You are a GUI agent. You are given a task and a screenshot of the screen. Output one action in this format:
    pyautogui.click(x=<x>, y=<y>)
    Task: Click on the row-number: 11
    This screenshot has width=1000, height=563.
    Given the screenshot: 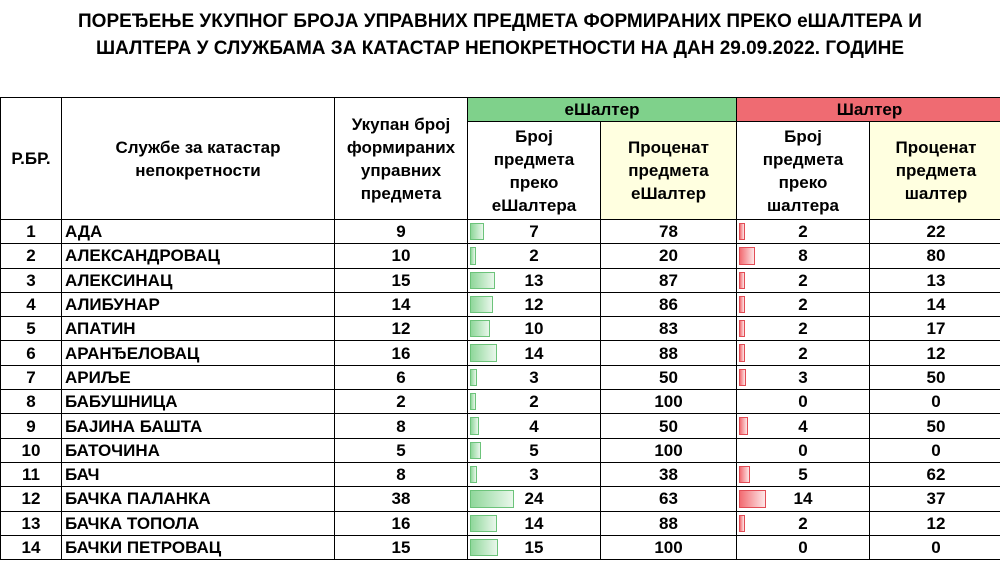 What is the action you would take?
    pyautogui.click(x=31, y=474)
    